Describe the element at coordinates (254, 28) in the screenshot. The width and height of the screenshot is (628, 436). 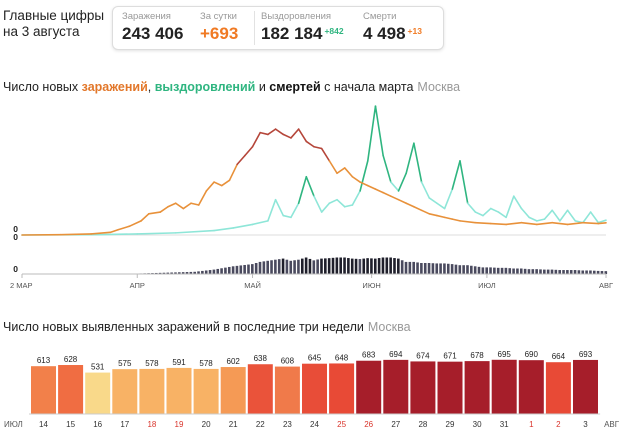
I see `divider` at that location.